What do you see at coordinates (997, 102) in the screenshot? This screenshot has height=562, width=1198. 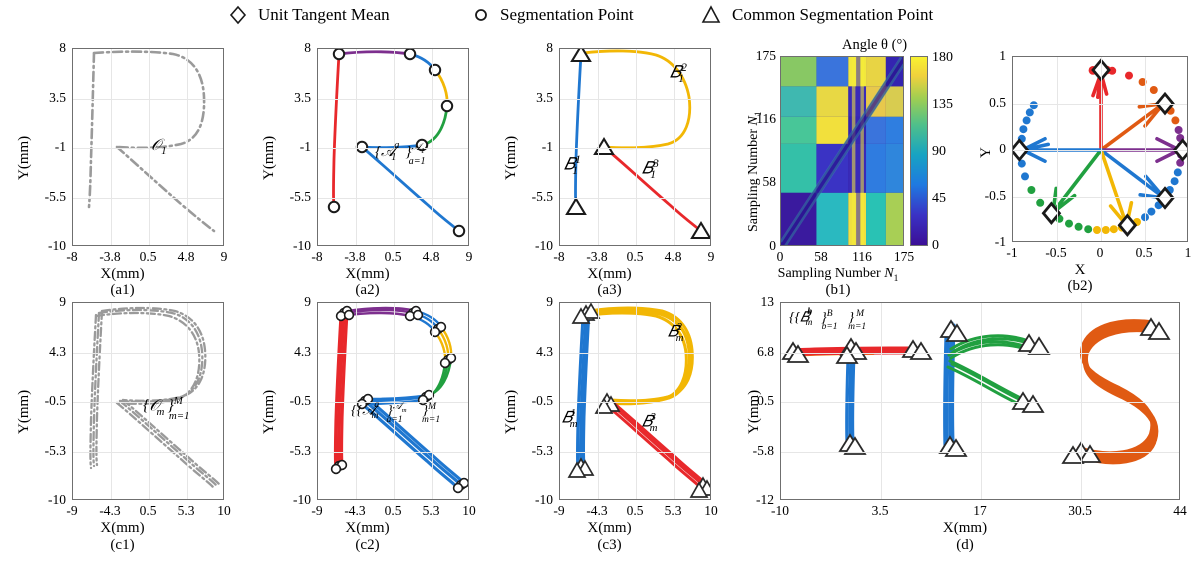 I see `panel-b2-ytick-1: 0.5` at bounding box center [997, 102].